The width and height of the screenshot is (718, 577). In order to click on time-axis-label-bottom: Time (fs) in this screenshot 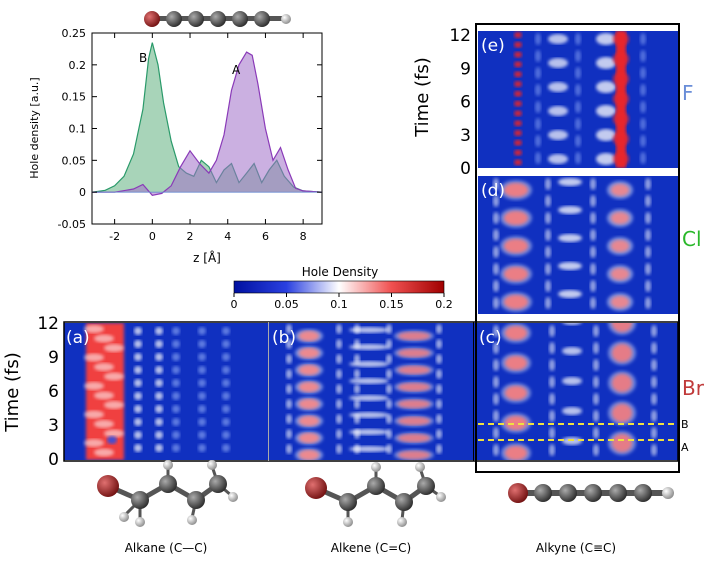, I will do `click(12, 392)`.